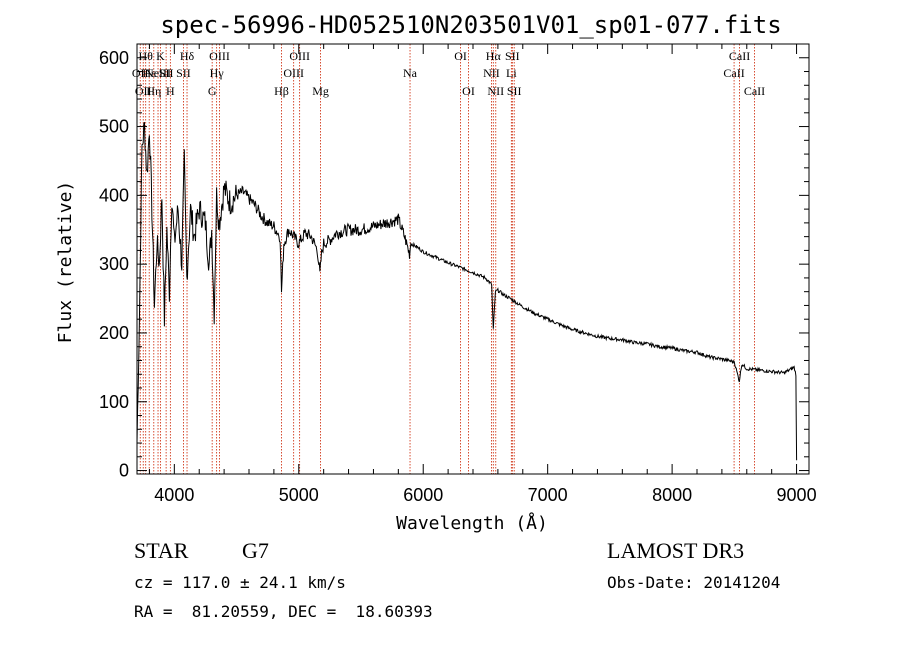  Describe the element at coordinates (153, 91) in the screenshot. I see `line-label: Hη` at that location.